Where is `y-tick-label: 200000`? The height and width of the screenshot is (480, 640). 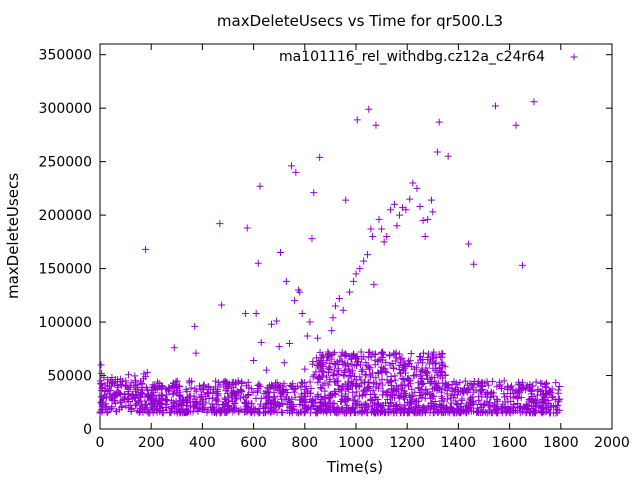 y-tick-label: 200000 is located at coordinates (65, 216).